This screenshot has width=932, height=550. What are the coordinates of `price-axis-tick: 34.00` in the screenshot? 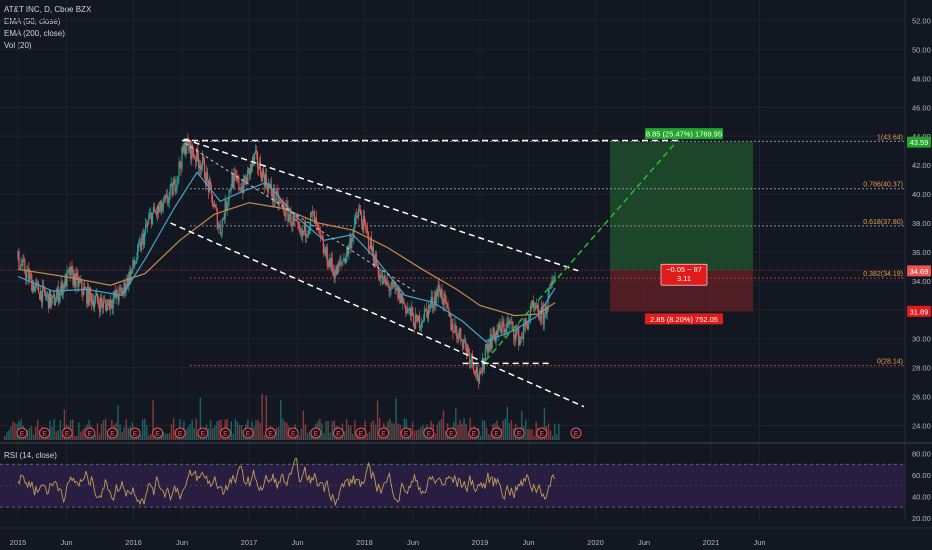 It's located at (921, 281).